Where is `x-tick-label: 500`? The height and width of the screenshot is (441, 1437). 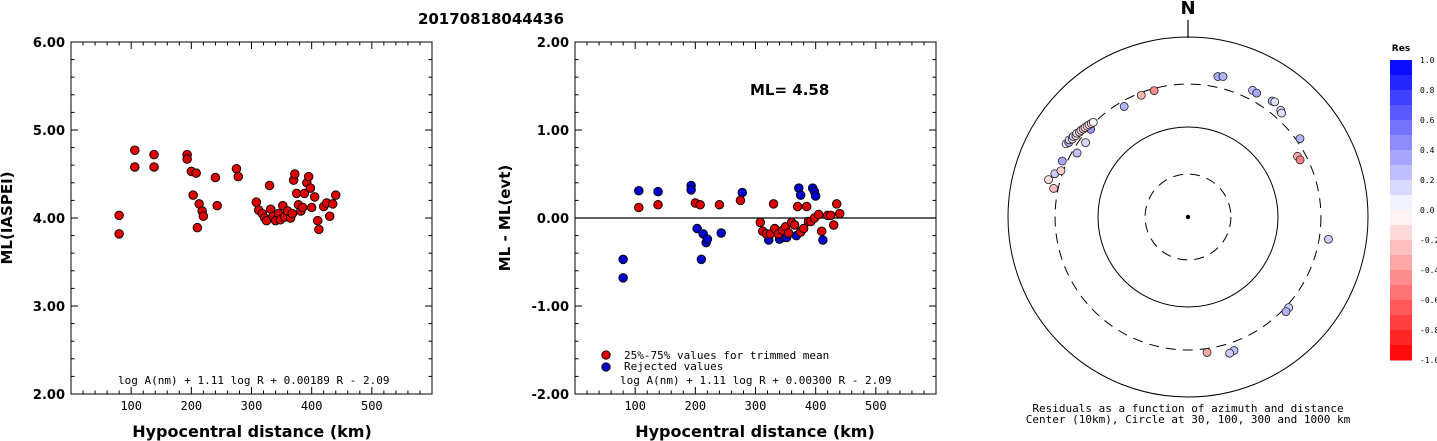 x-tick-label: 500 is located at coordinates (372, 406).